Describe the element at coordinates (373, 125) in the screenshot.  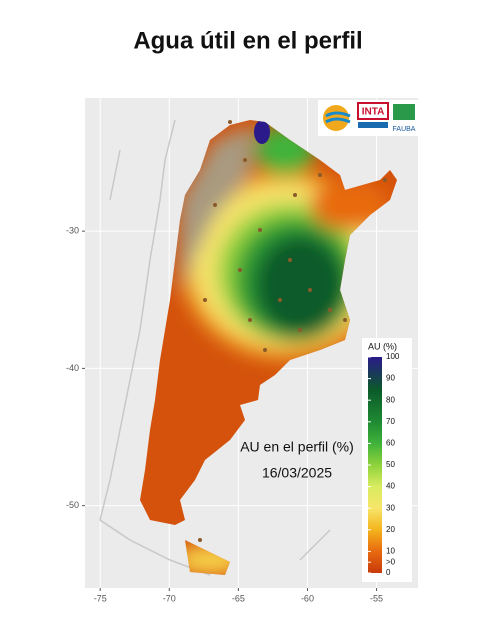
I see `logo-bar` at that location.